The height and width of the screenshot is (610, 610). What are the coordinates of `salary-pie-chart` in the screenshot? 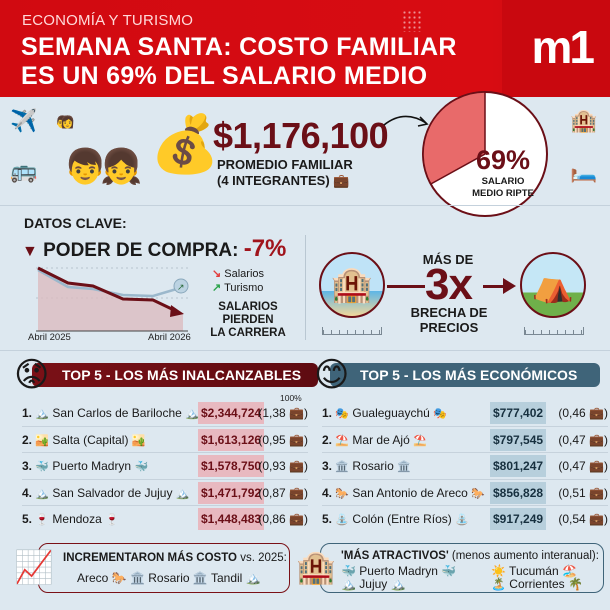 It's located at (485, 154).